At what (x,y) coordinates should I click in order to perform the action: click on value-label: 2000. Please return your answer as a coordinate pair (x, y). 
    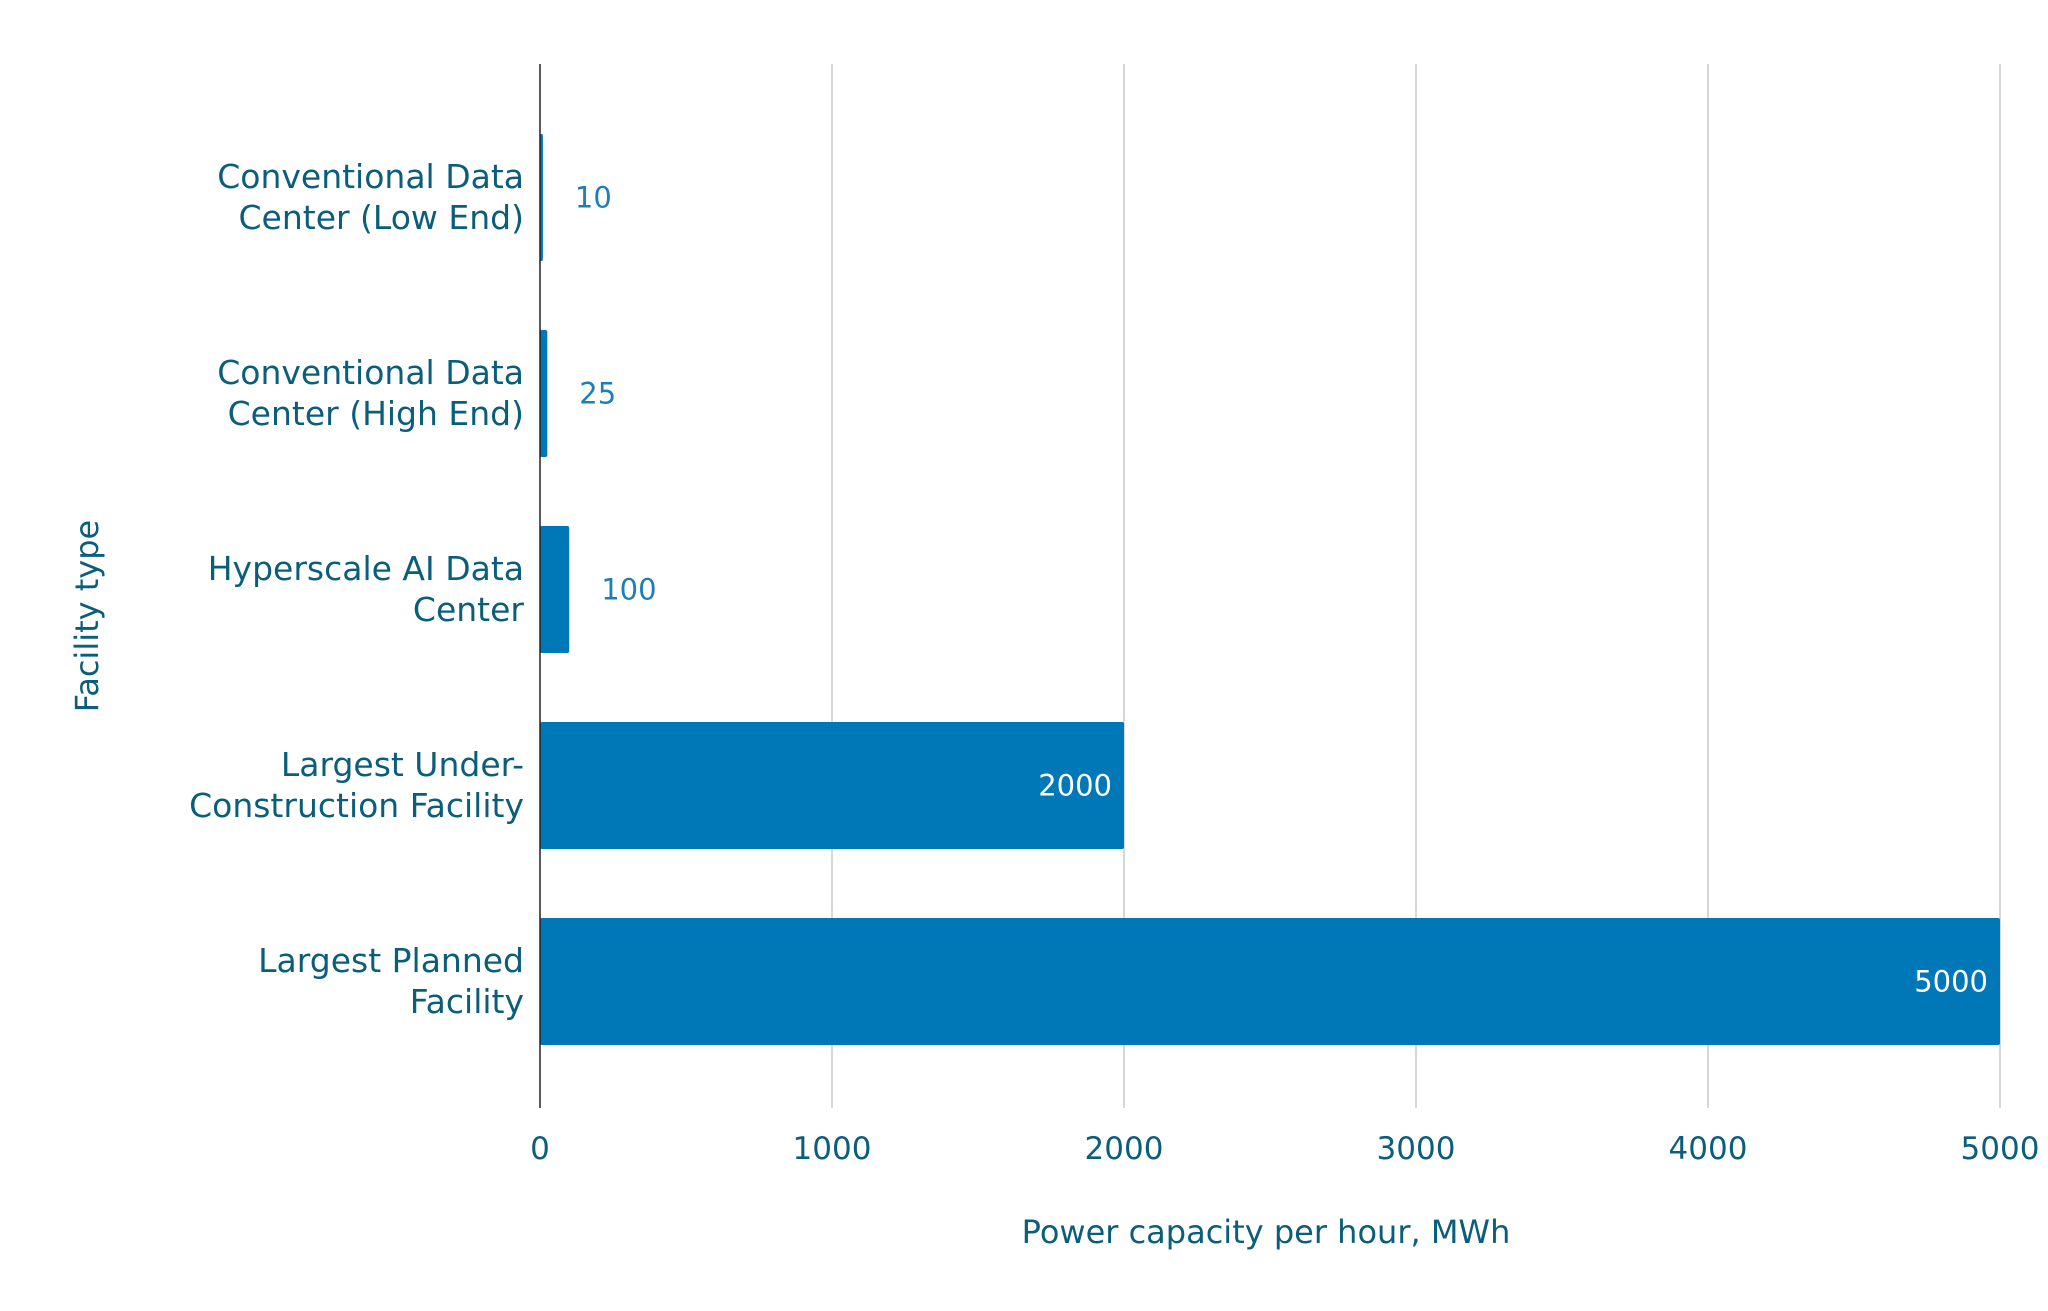
    Looking at the image, I should click on (1075, 786).